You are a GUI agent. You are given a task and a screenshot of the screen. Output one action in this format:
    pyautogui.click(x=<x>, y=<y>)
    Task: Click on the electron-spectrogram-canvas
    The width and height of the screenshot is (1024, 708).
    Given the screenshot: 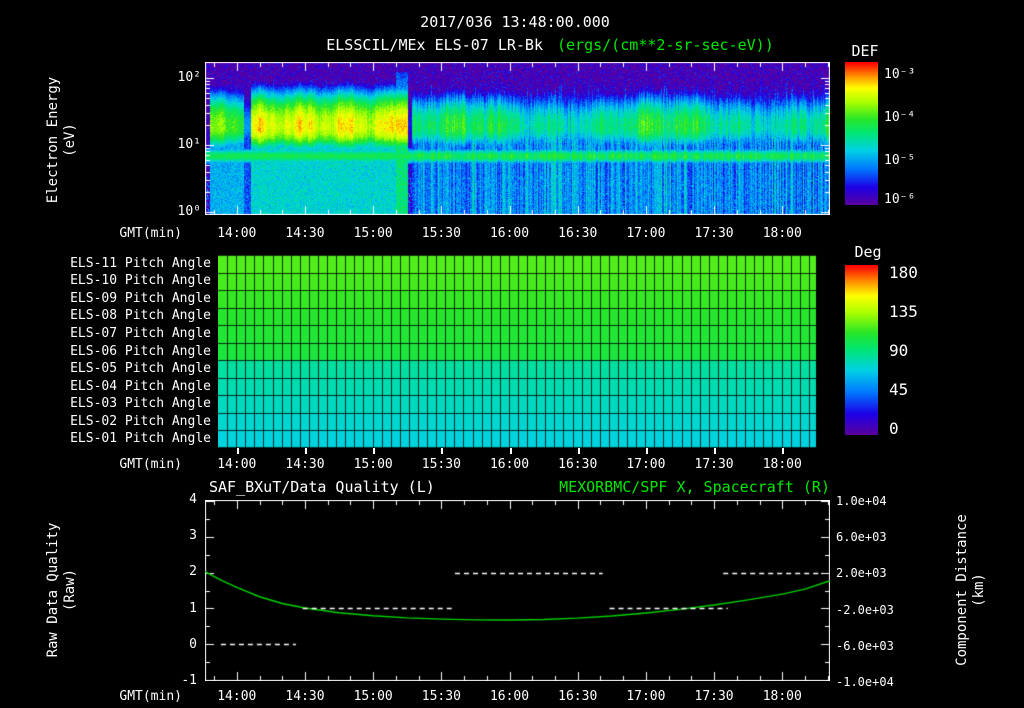 What is the action you would take?
    pyautogui.click(x=517, y=138)
    